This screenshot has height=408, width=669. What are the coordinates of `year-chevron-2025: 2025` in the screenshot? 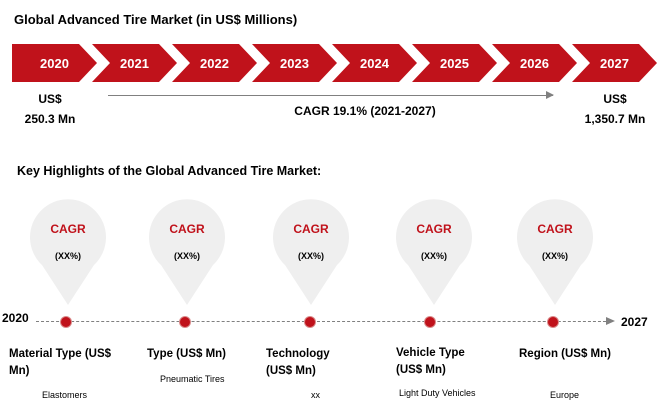 It's located at (454, 63).